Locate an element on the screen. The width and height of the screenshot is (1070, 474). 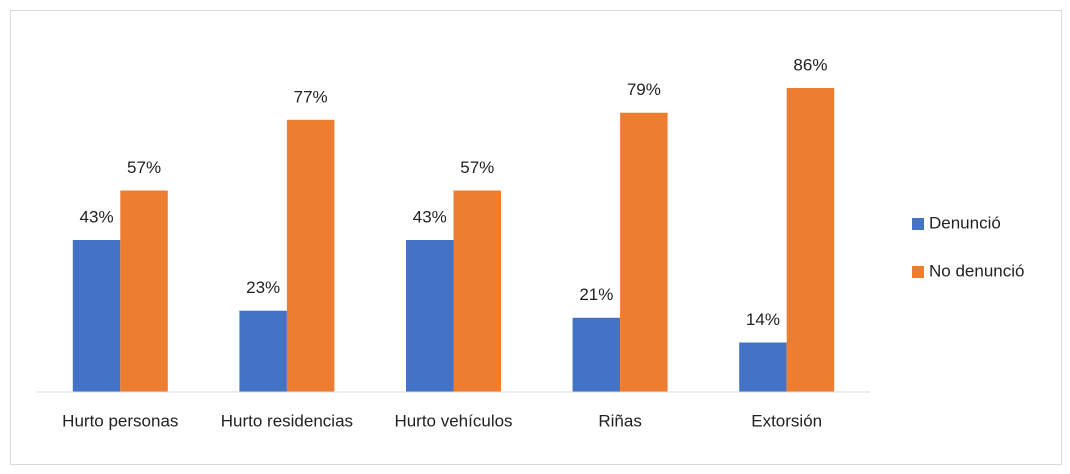
x-tick-label: Hurto personas is located at coordinates (120, 420).